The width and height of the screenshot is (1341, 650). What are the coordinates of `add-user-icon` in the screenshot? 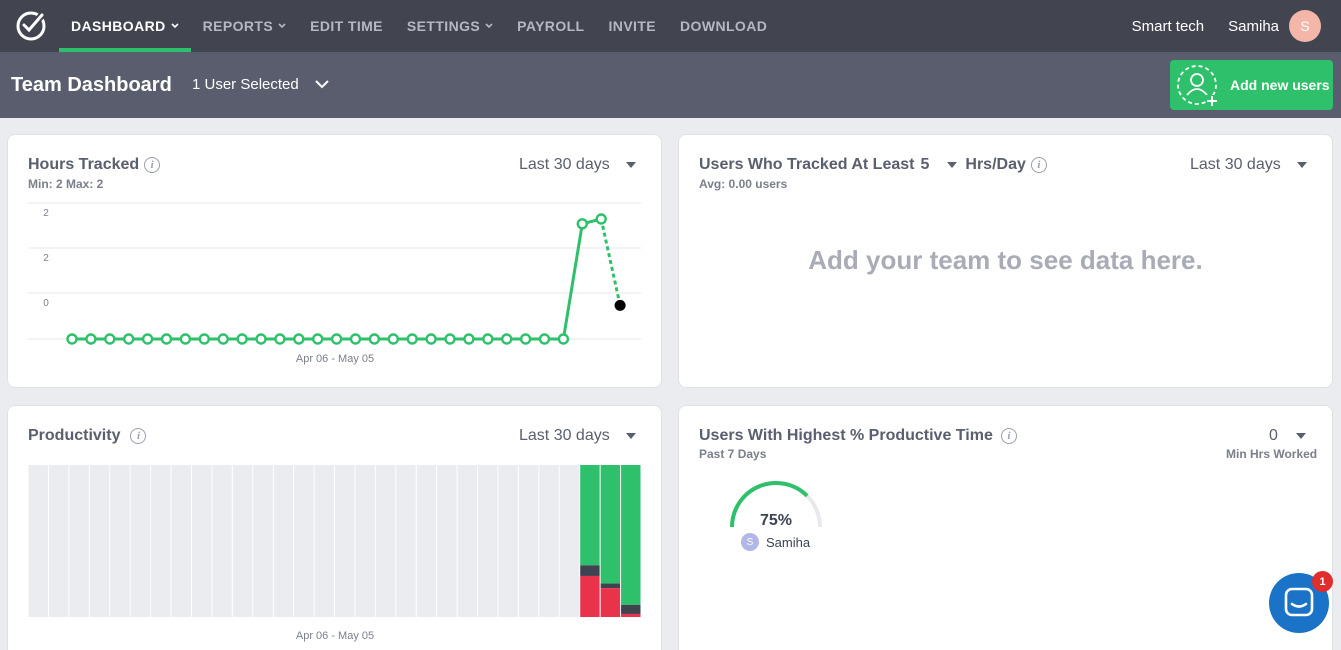 It's located at (1197, 86).